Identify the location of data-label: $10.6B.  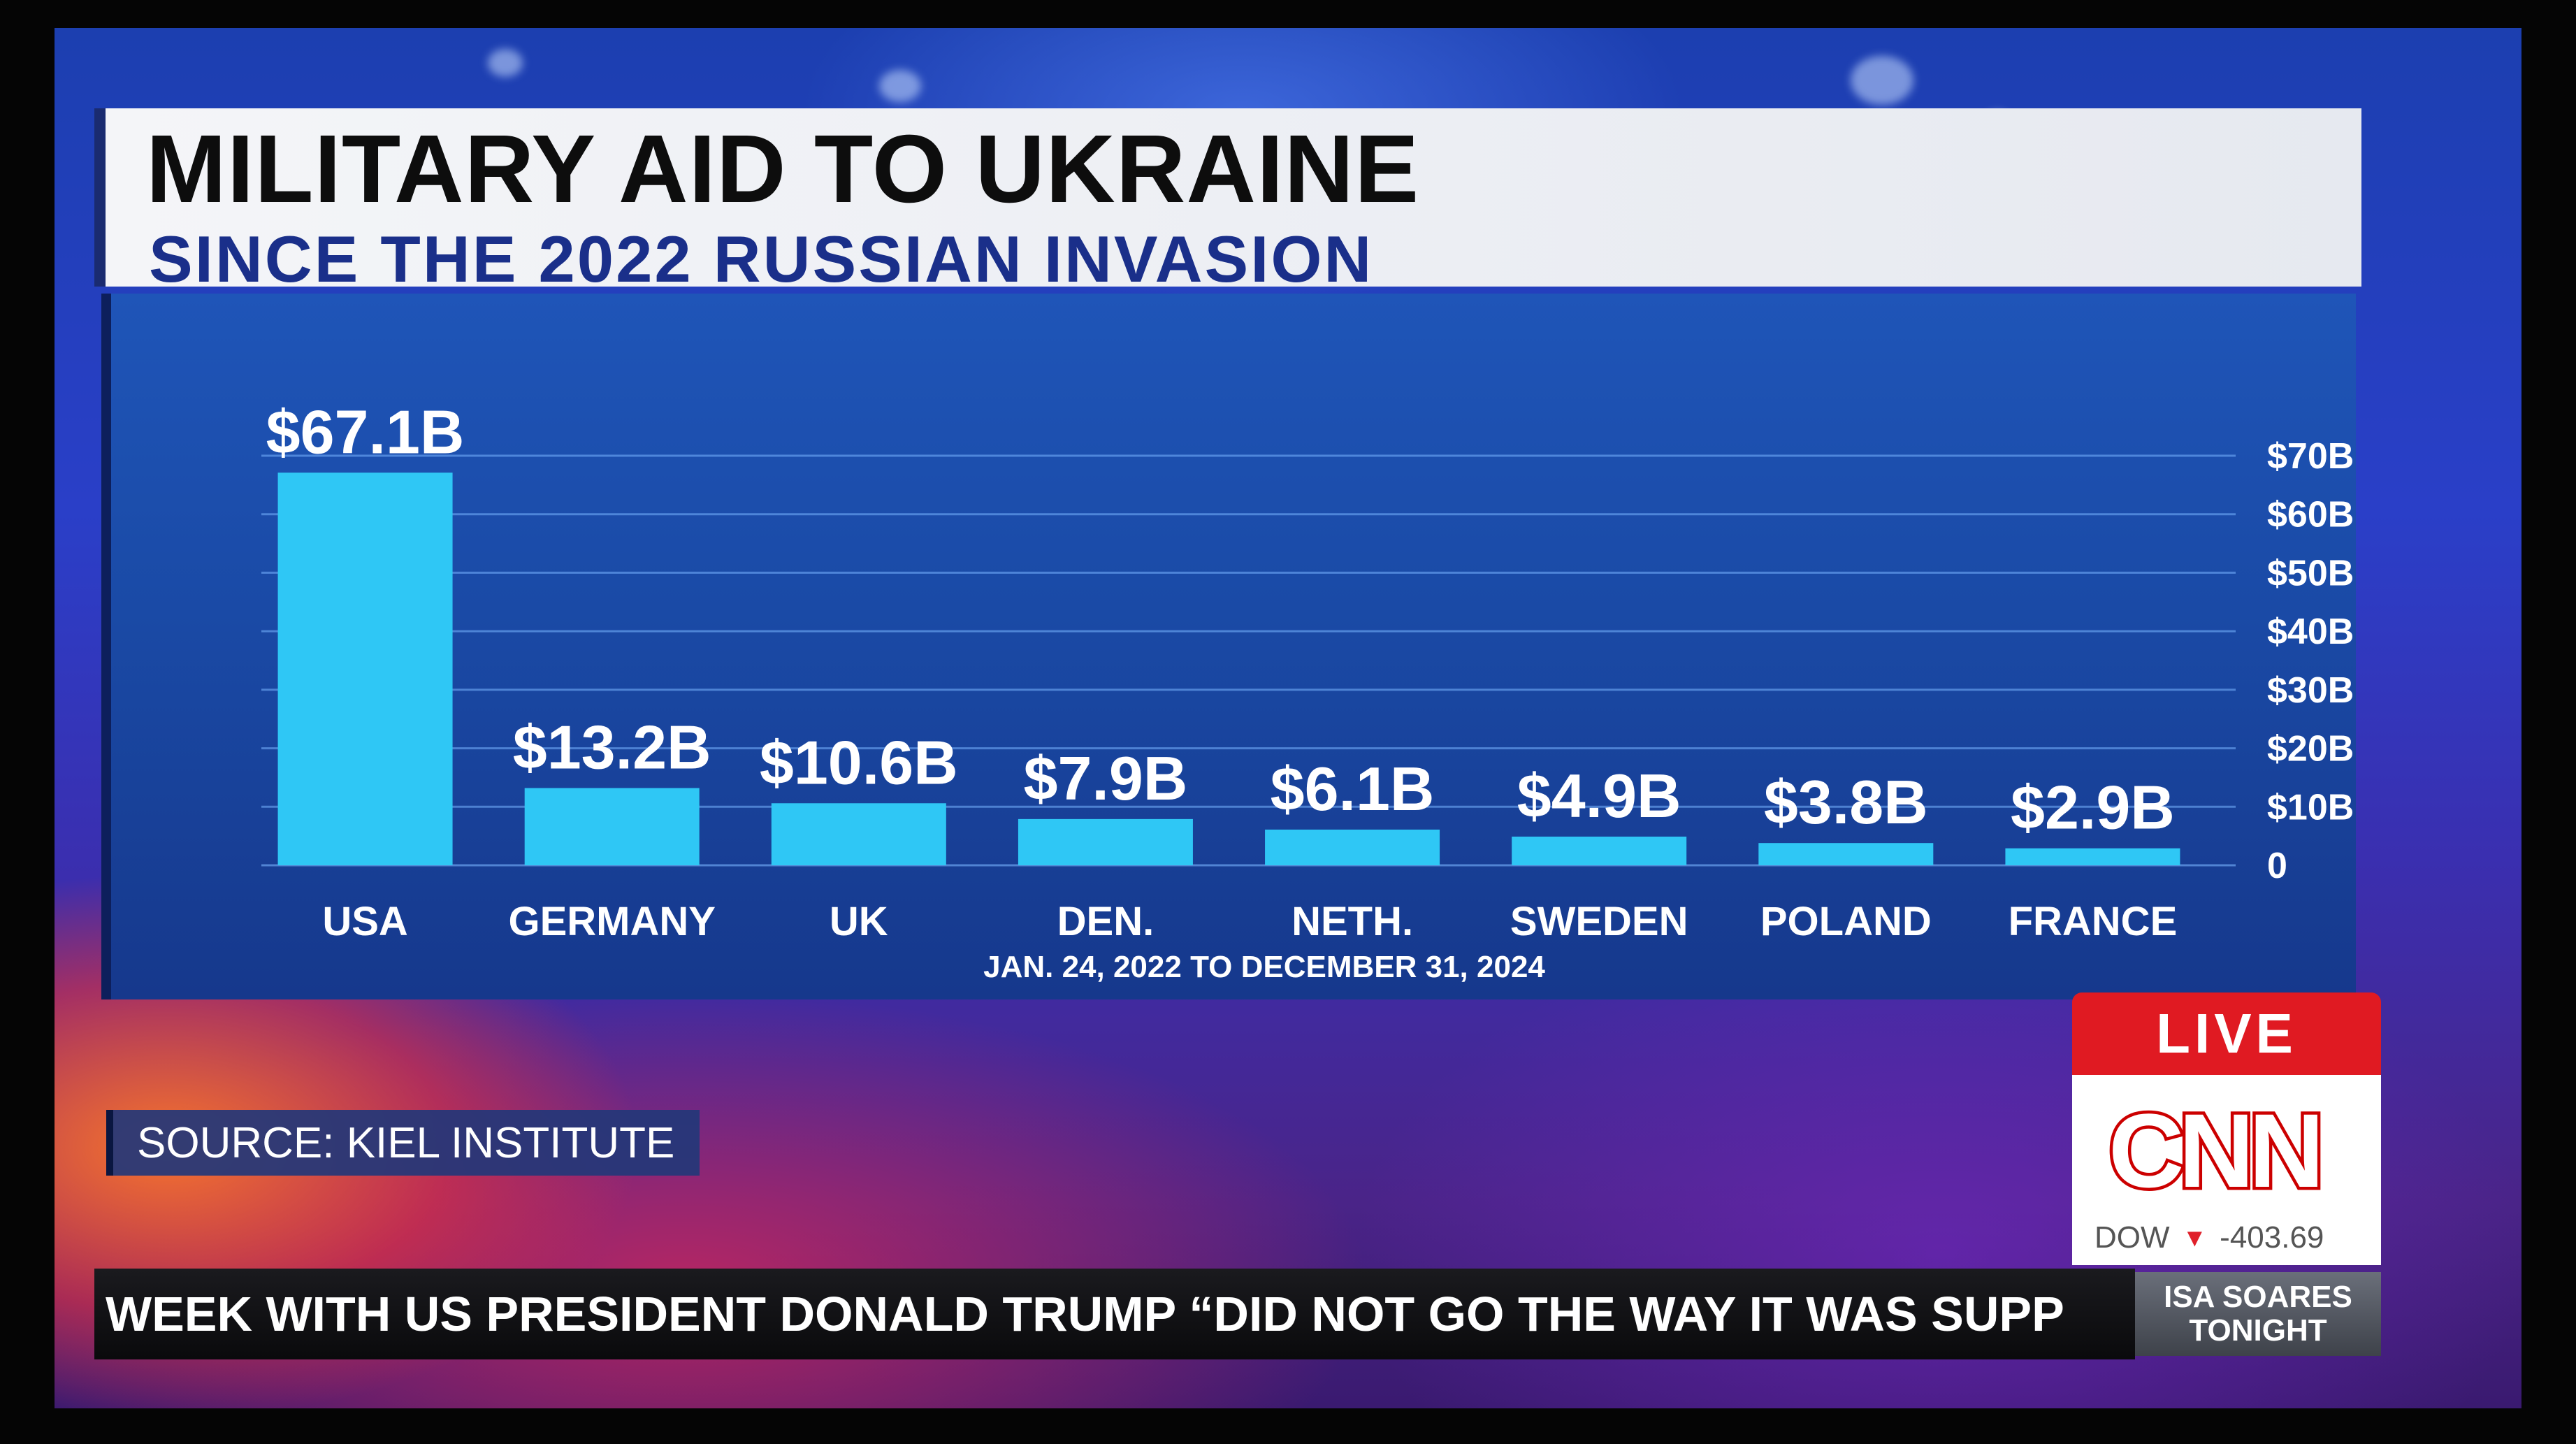
(859, 762).